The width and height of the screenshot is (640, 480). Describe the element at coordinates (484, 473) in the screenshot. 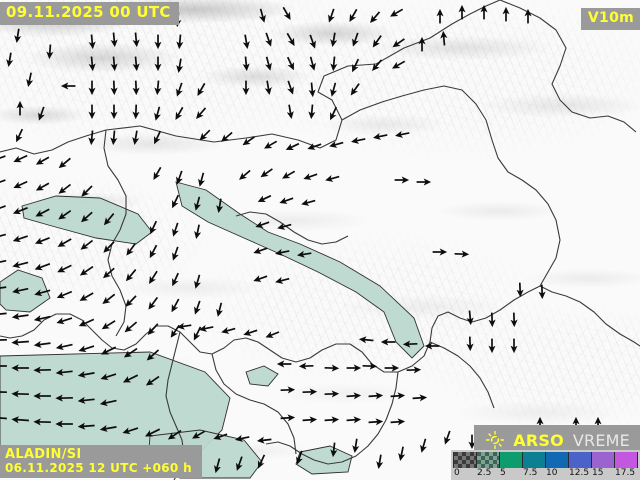

I see `legend-tick-label: 2.5` at that location.